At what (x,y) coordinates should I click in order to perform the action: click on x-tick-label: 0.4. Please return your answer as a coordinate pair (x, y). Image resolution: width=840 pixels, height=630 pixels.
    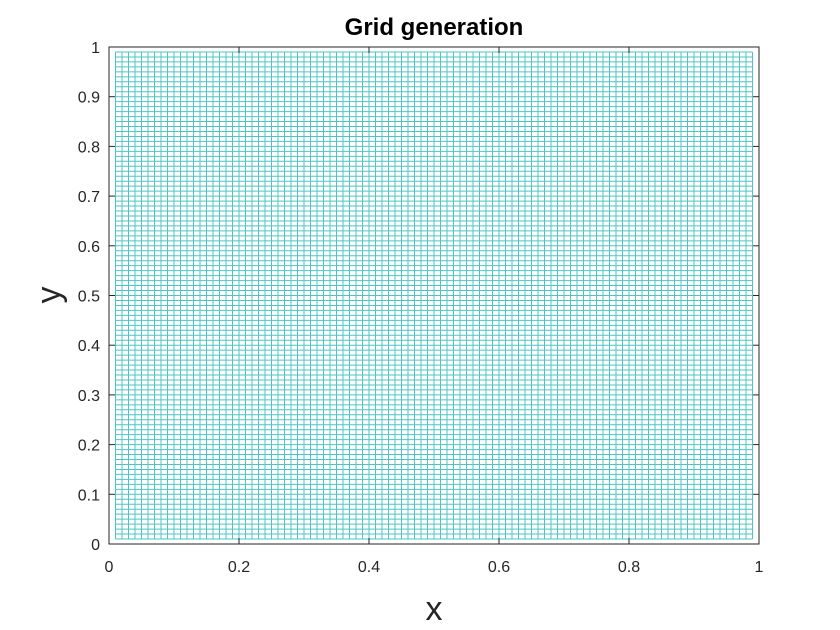
    Looking at the image, I should click on (369, 567).